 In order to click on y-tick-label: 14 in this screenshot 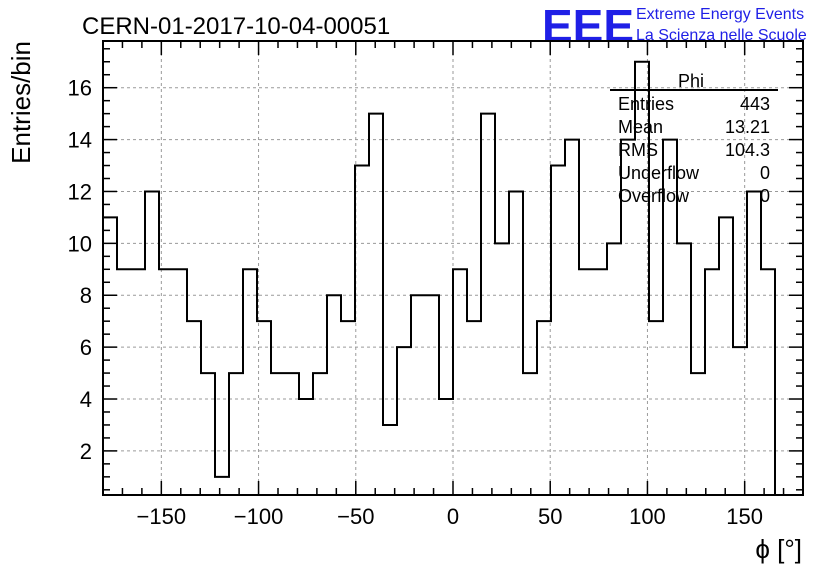, I will do `click(80, 140)`.